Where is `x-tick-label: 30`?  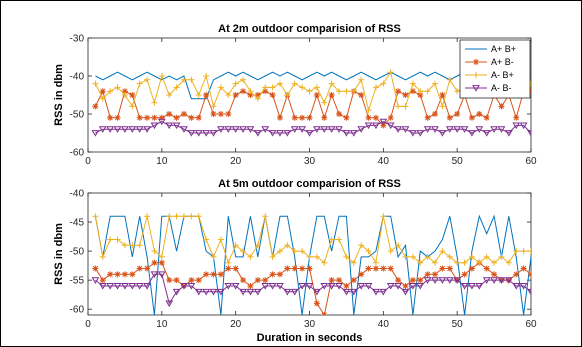 x-tick-label: 30 is located at coordinates (310, 161).